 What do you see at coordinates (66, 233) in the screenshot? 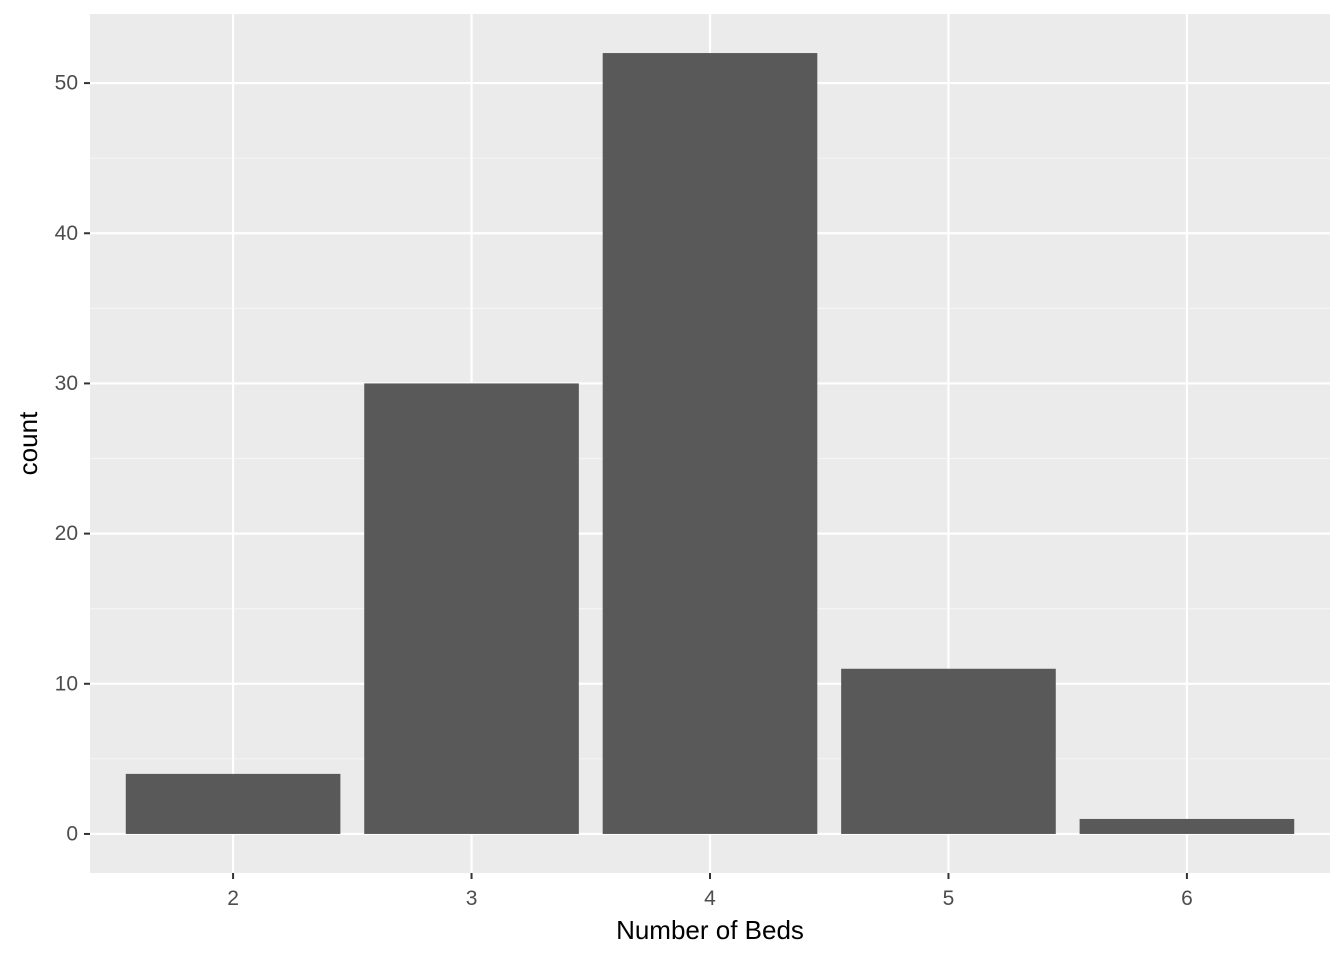
I see `y-tick-label: 40` at bounding box center [66, 233].